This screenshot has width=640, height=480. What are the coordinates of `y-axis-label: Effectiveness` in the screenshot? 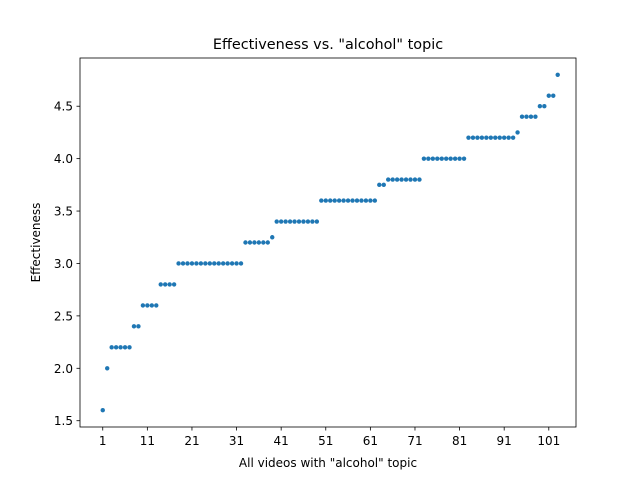 It's located at (36, 243).